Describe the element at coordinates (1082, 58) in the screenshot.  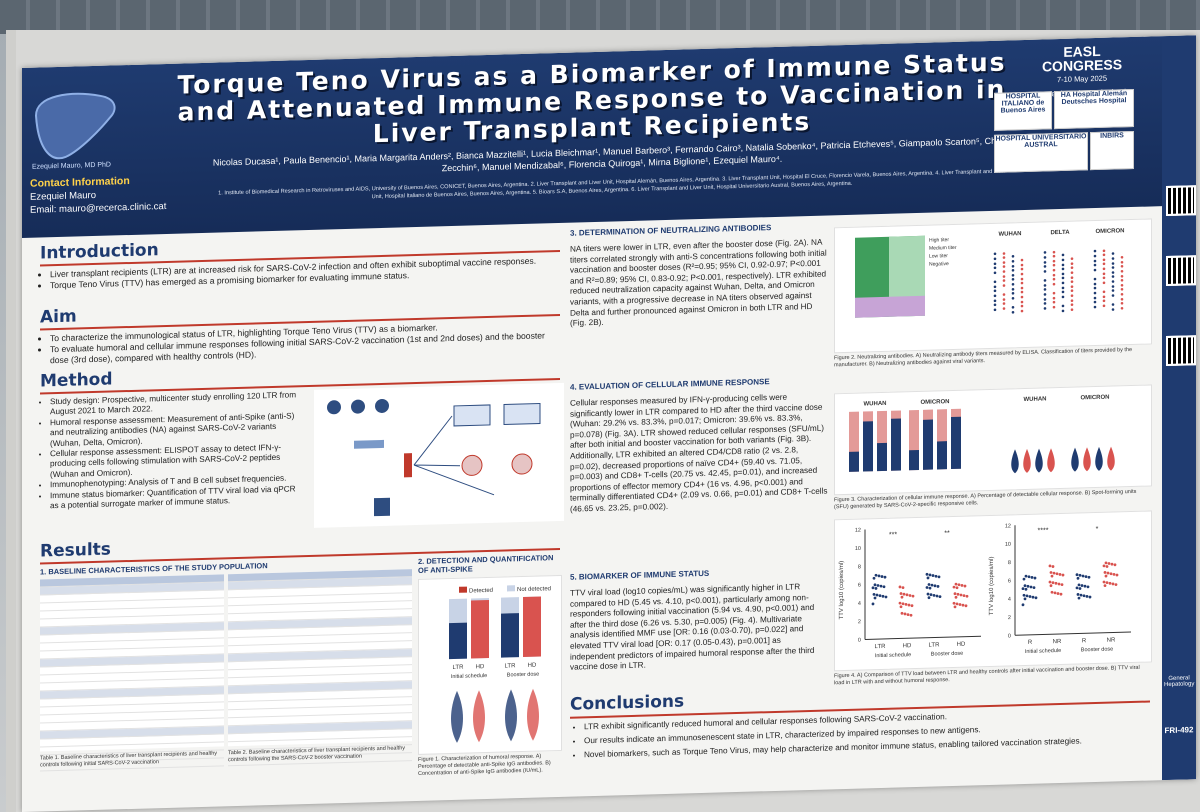
I see `congress-name: EASL CONGRESS` at that location.